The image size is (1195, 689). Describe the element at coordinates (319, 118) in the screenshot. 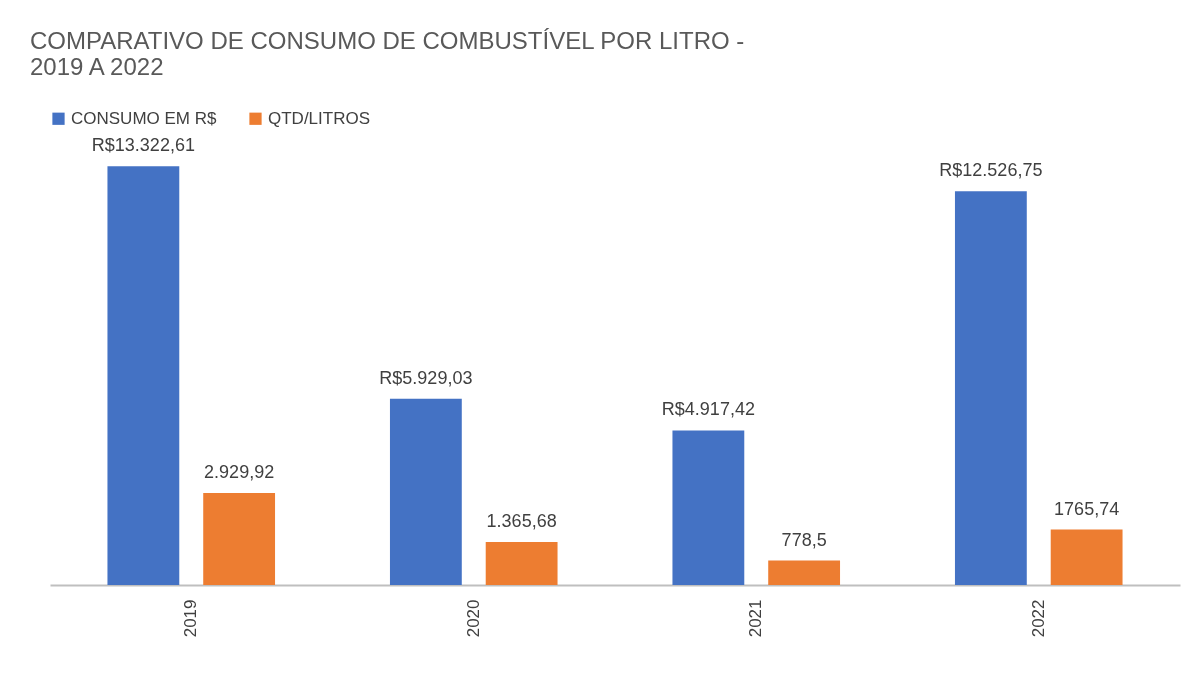

I see `legend-label: QTD/LITROS` at that location.